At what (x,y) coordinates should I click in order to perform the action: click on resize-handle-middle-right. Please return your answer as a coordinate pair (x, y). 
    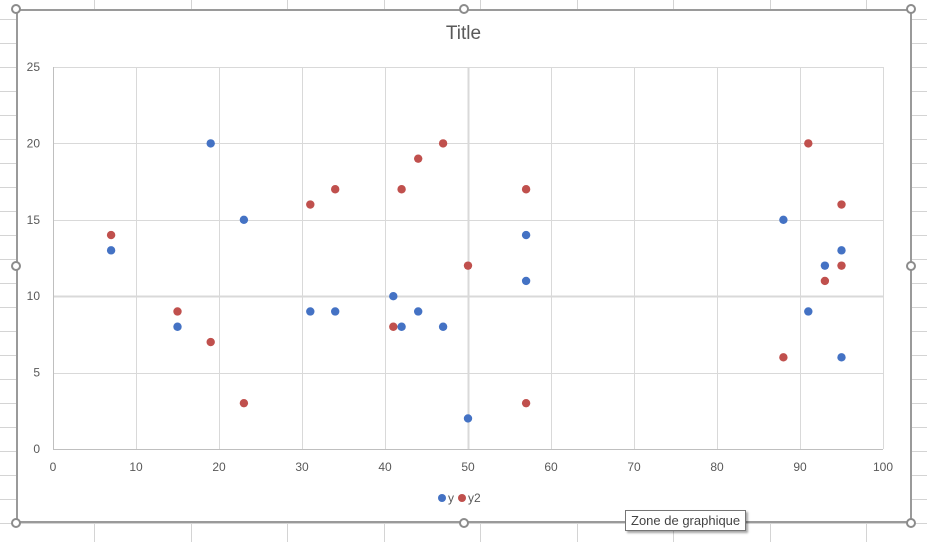
    Looking at the image, I should click on (911, 266).